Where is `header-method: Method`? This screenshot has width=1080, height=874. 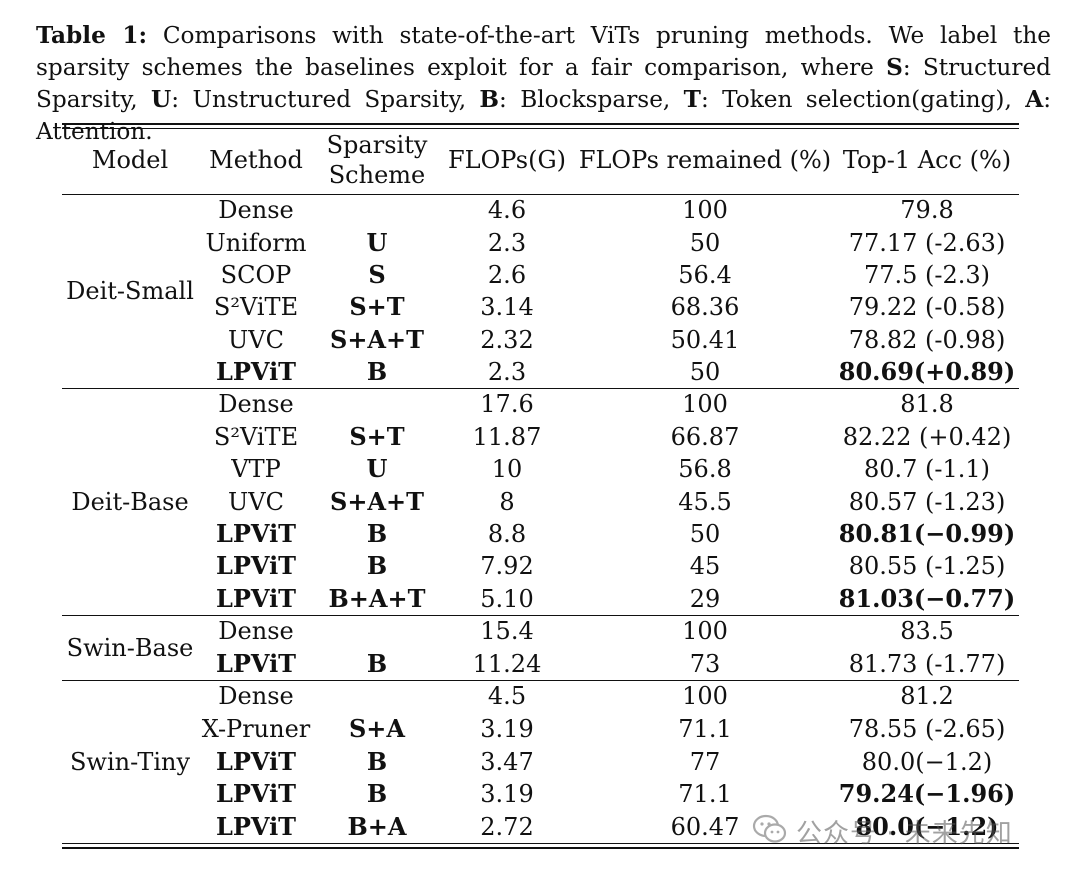
header-method: Method is located at coordinates (256, 160).